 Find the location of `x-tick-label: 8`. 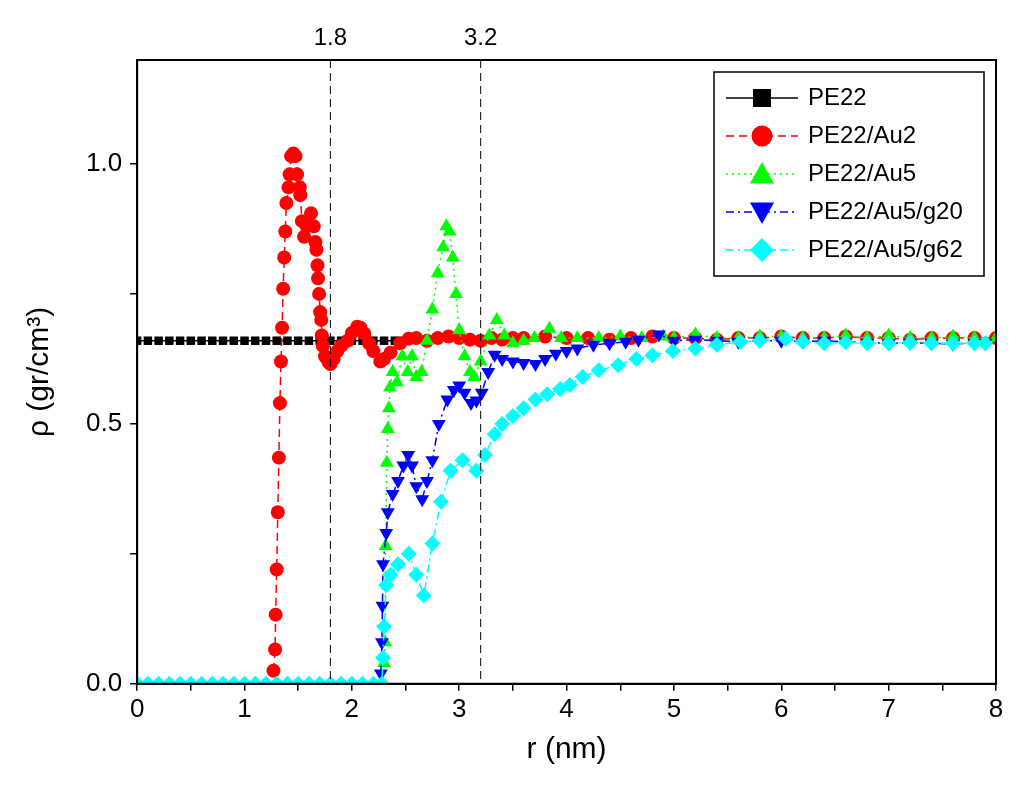

x-tick-label: 8 is located at coordinates (996, 707).